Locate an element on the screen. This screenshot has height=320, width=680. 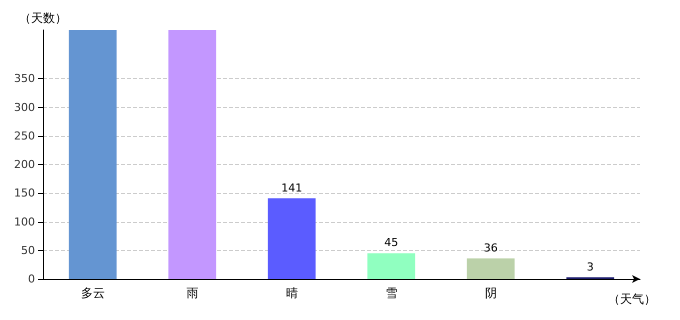
y-tick-label: 50 is located at coordinates (28, 250).